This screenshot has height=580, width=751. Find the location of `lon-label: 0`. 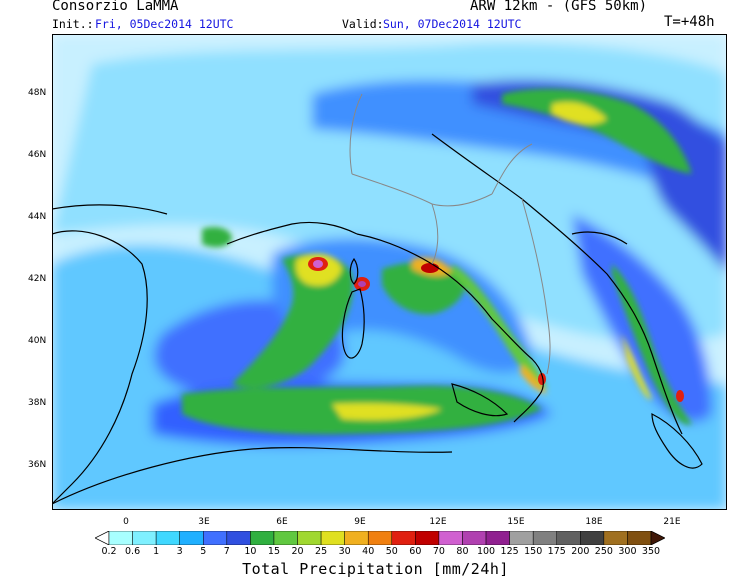

lon-label: 0 is located at coordinates (126, 522).